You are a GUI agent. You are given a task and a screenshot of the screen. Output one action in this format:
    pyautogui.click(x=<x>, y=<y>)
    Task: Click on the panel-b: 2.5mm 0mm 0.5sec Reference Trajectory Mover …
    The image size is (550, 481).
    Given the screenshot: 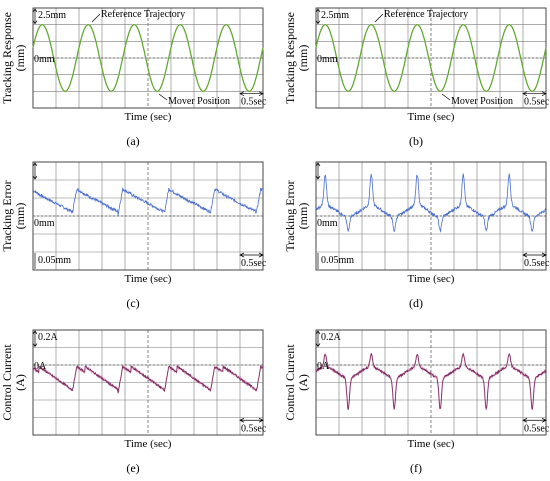 What is the action you would take?
    pyautogui.click(x=416, y=77)
    